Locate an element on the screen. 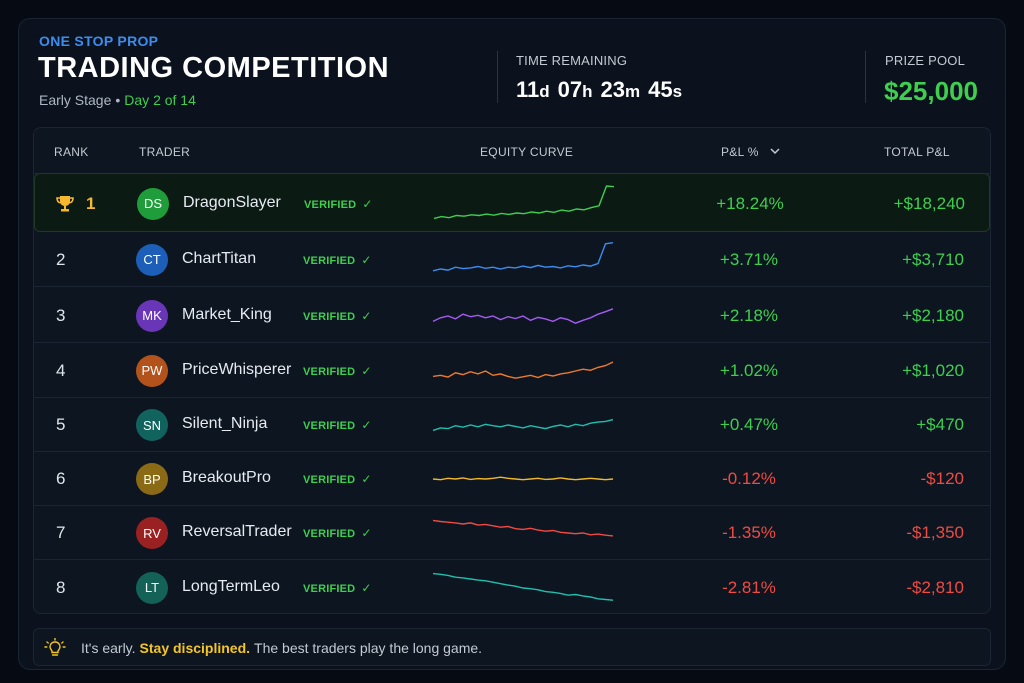  total-pnl: -$2,810 is located at coordinates (935, 587).